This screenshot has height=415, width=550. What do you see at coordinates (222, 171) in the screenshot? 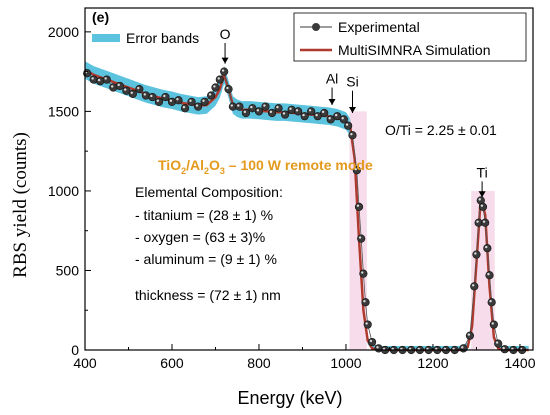
I see `sample-title-sub3: 3` at bounding box center [222, 171].